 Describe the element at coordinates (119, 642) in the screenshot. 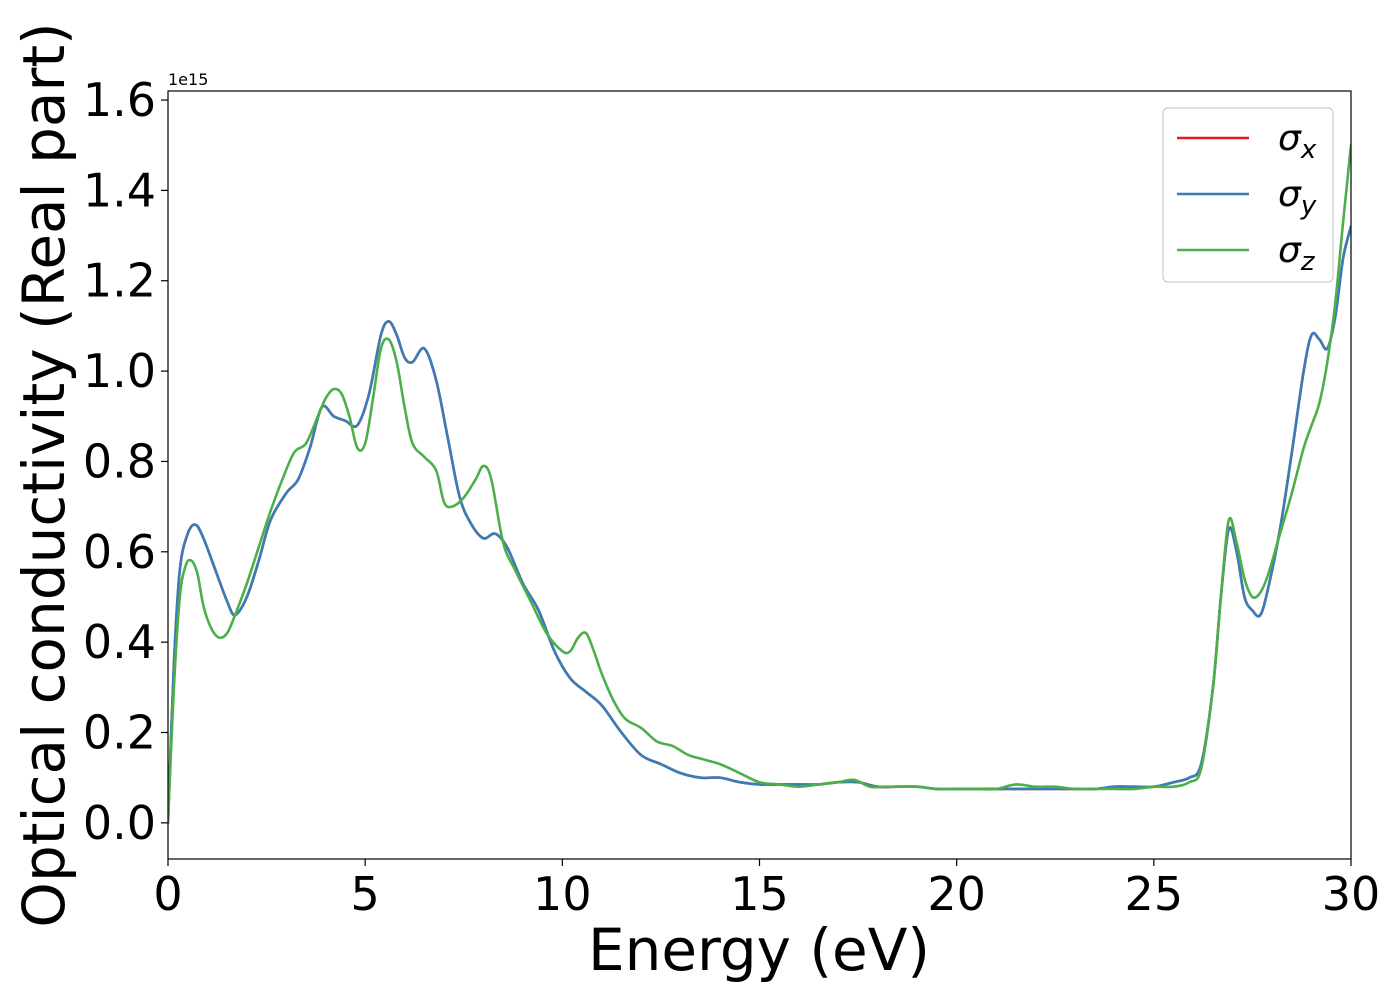

I see `y-tick-label: 0.4` at that location.